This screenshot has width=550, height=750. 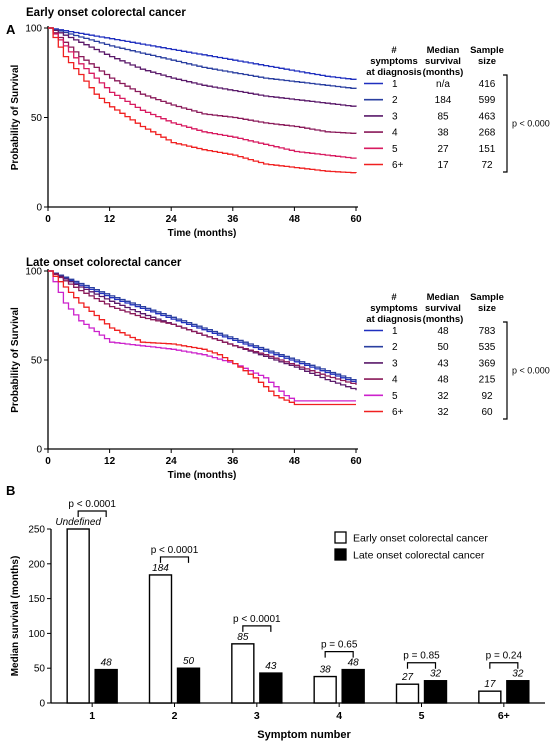 I want to click on panel-a-label: A, so click(x=11, y=29).